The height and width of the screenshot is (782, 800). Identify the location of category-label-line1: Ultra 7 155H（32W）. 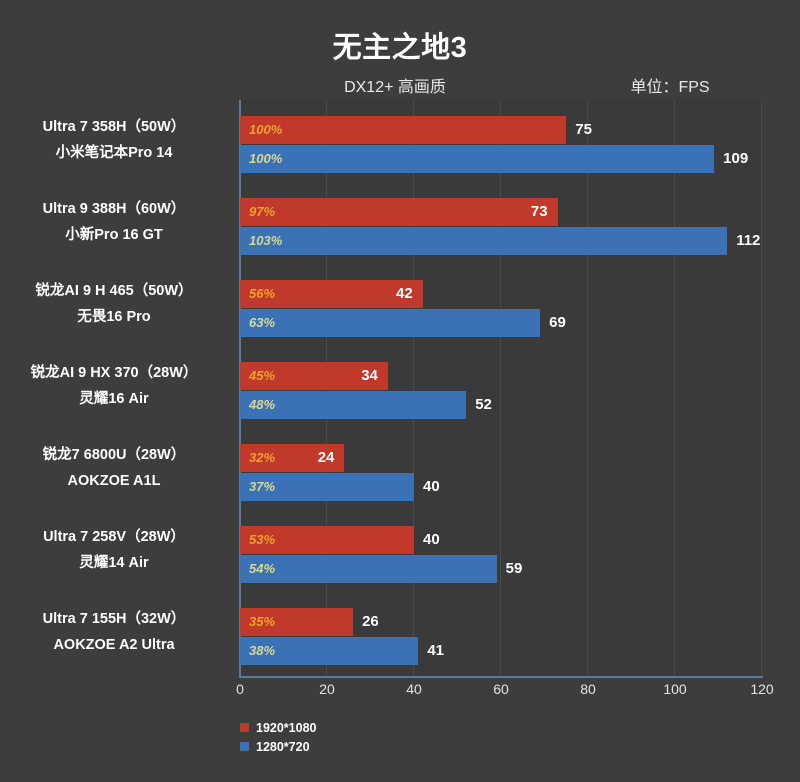
(114, 619).